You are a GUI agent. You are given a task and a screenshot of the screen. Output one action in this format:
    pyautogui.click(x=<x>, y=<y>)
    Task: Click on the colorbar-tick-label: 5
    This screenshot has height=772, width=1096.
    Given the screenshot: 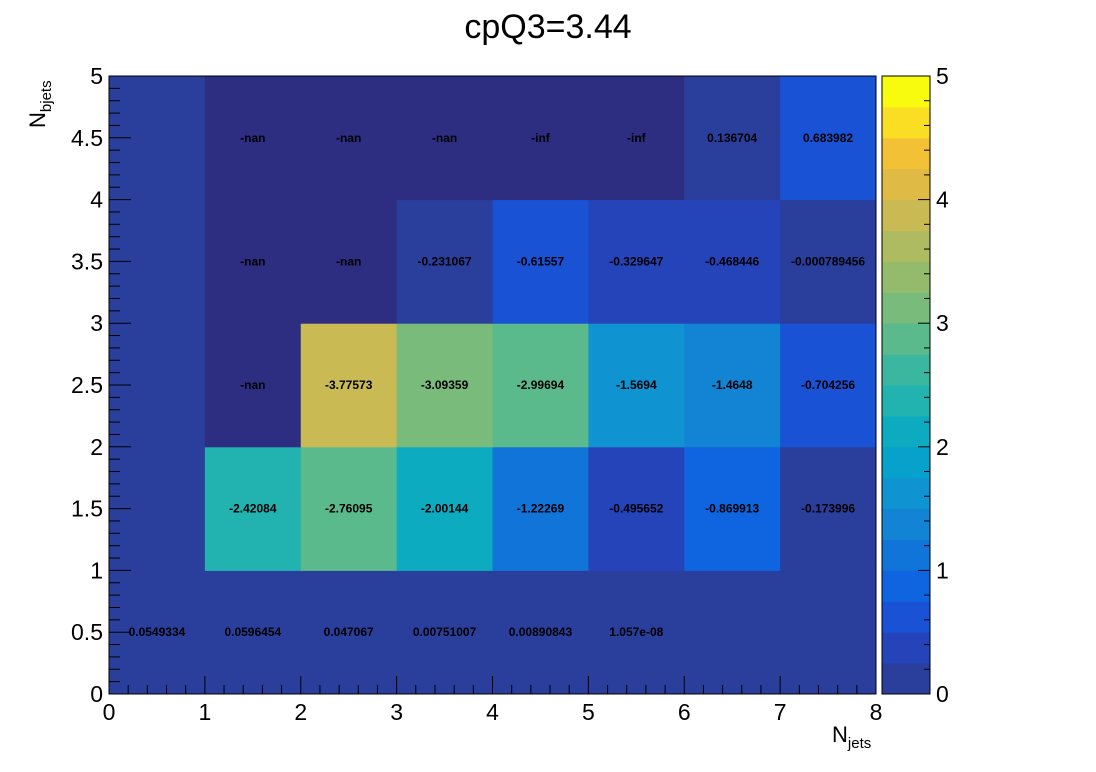 What is the action you would take?
    pyautogui.click(x=942, y=76)
    